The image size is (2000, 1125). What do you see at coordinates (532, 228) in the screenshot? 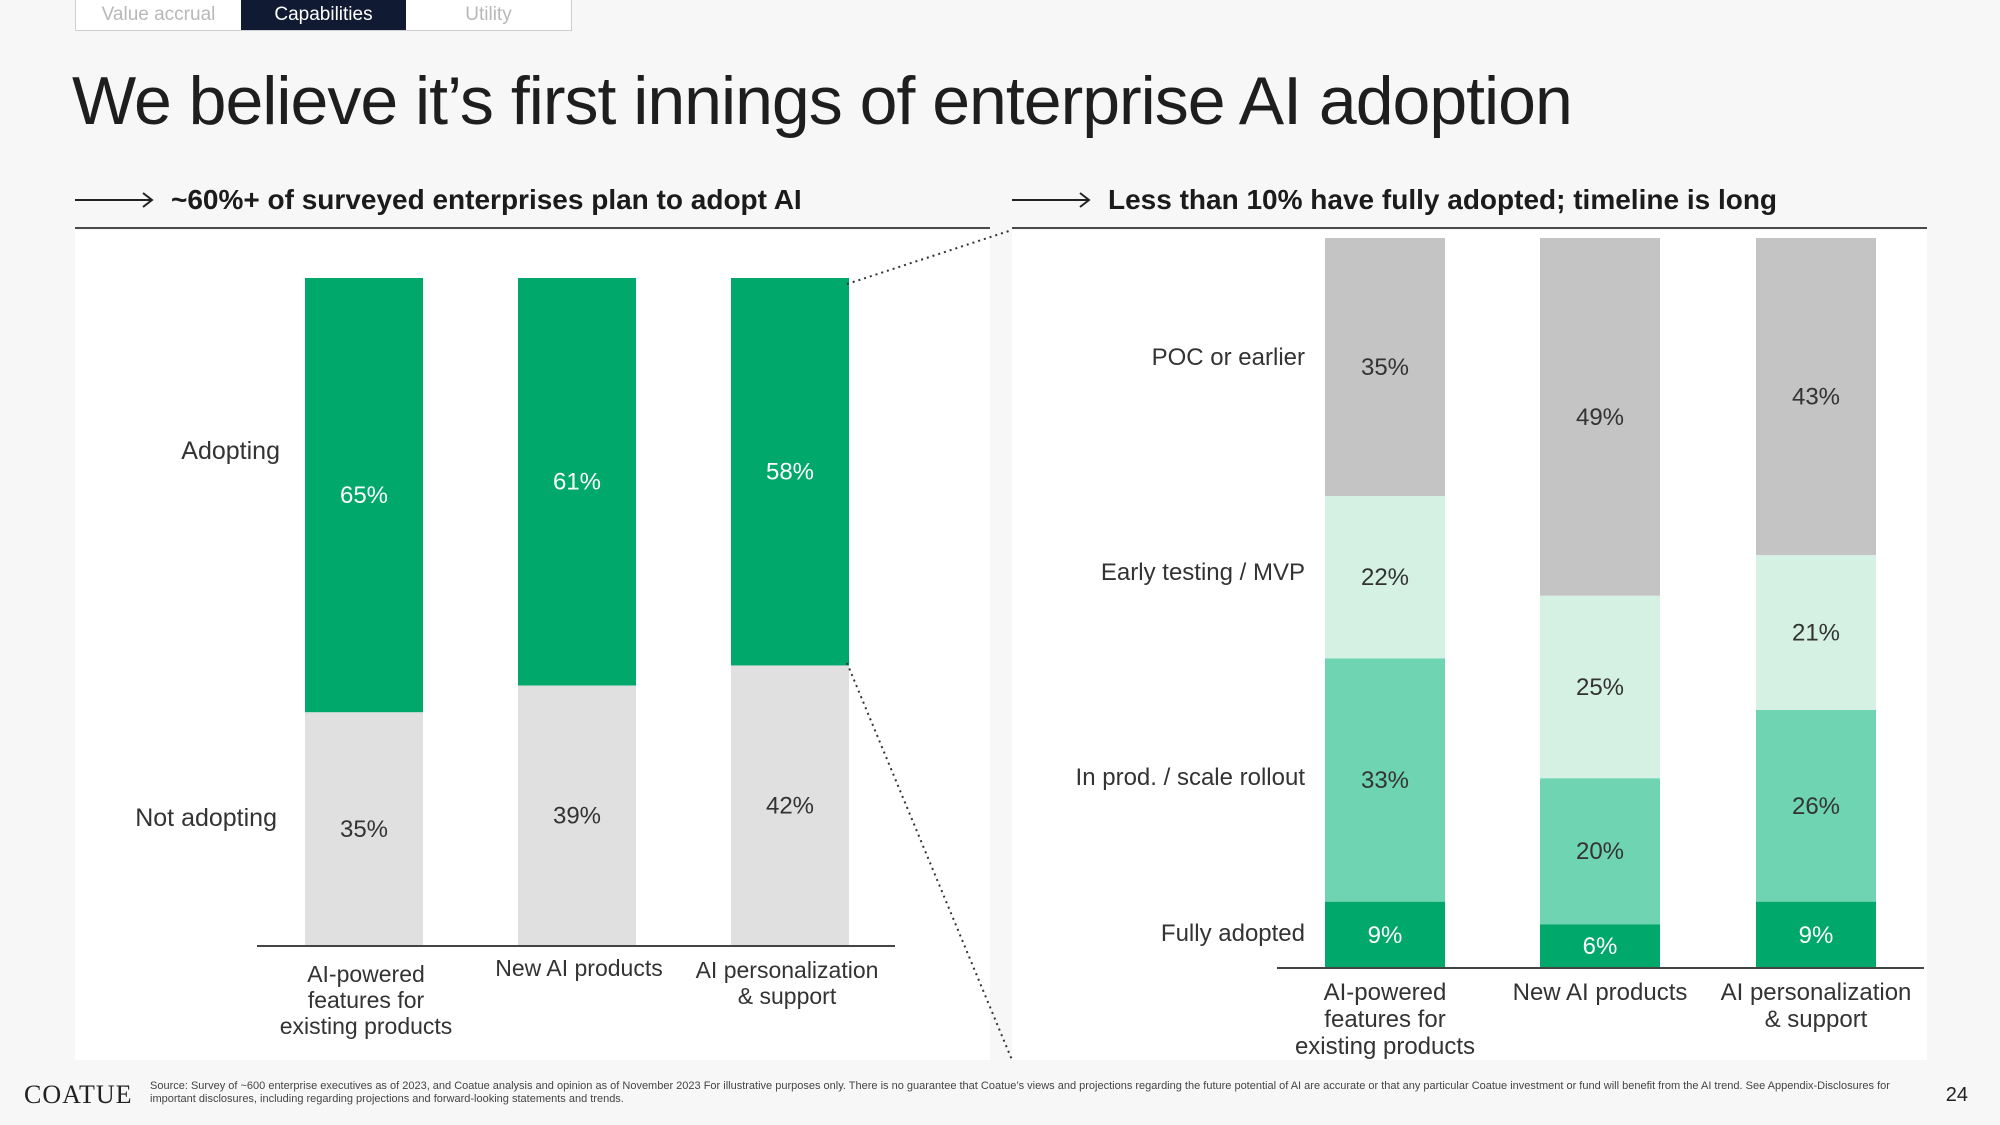
I see `left-divider` at bounding box center [532, 228].